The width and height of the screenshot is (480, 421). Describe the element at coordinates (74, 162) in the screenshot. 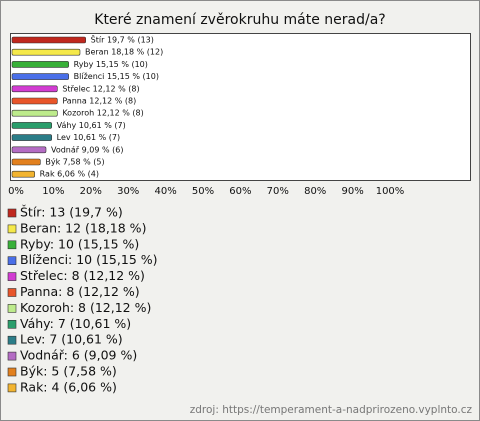

I see `data-label: Býk 7,58 % (5)` at that location.